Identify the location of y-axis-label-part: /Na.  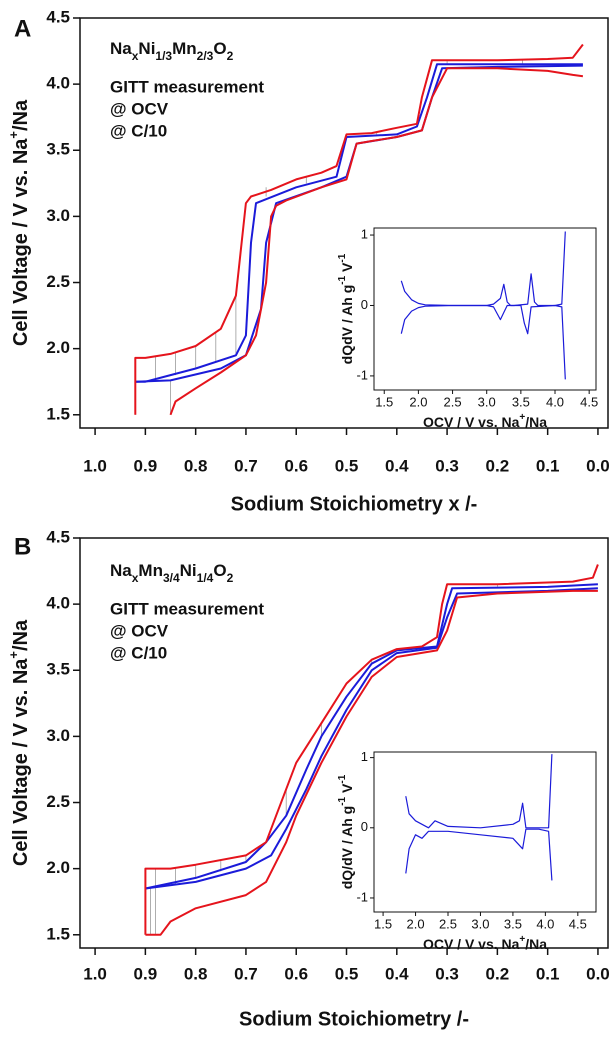
(21, 635).